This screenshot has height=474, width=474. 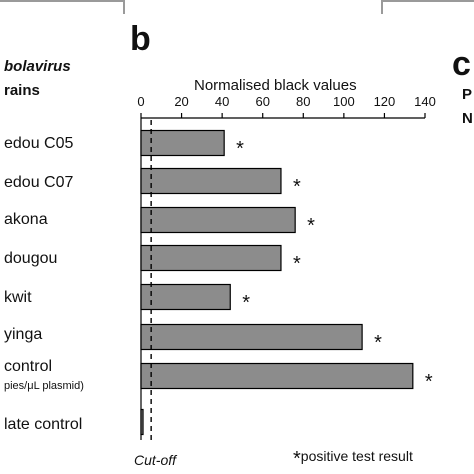 I want to click on strain-label-3: akona, so click(x=26, y=219).